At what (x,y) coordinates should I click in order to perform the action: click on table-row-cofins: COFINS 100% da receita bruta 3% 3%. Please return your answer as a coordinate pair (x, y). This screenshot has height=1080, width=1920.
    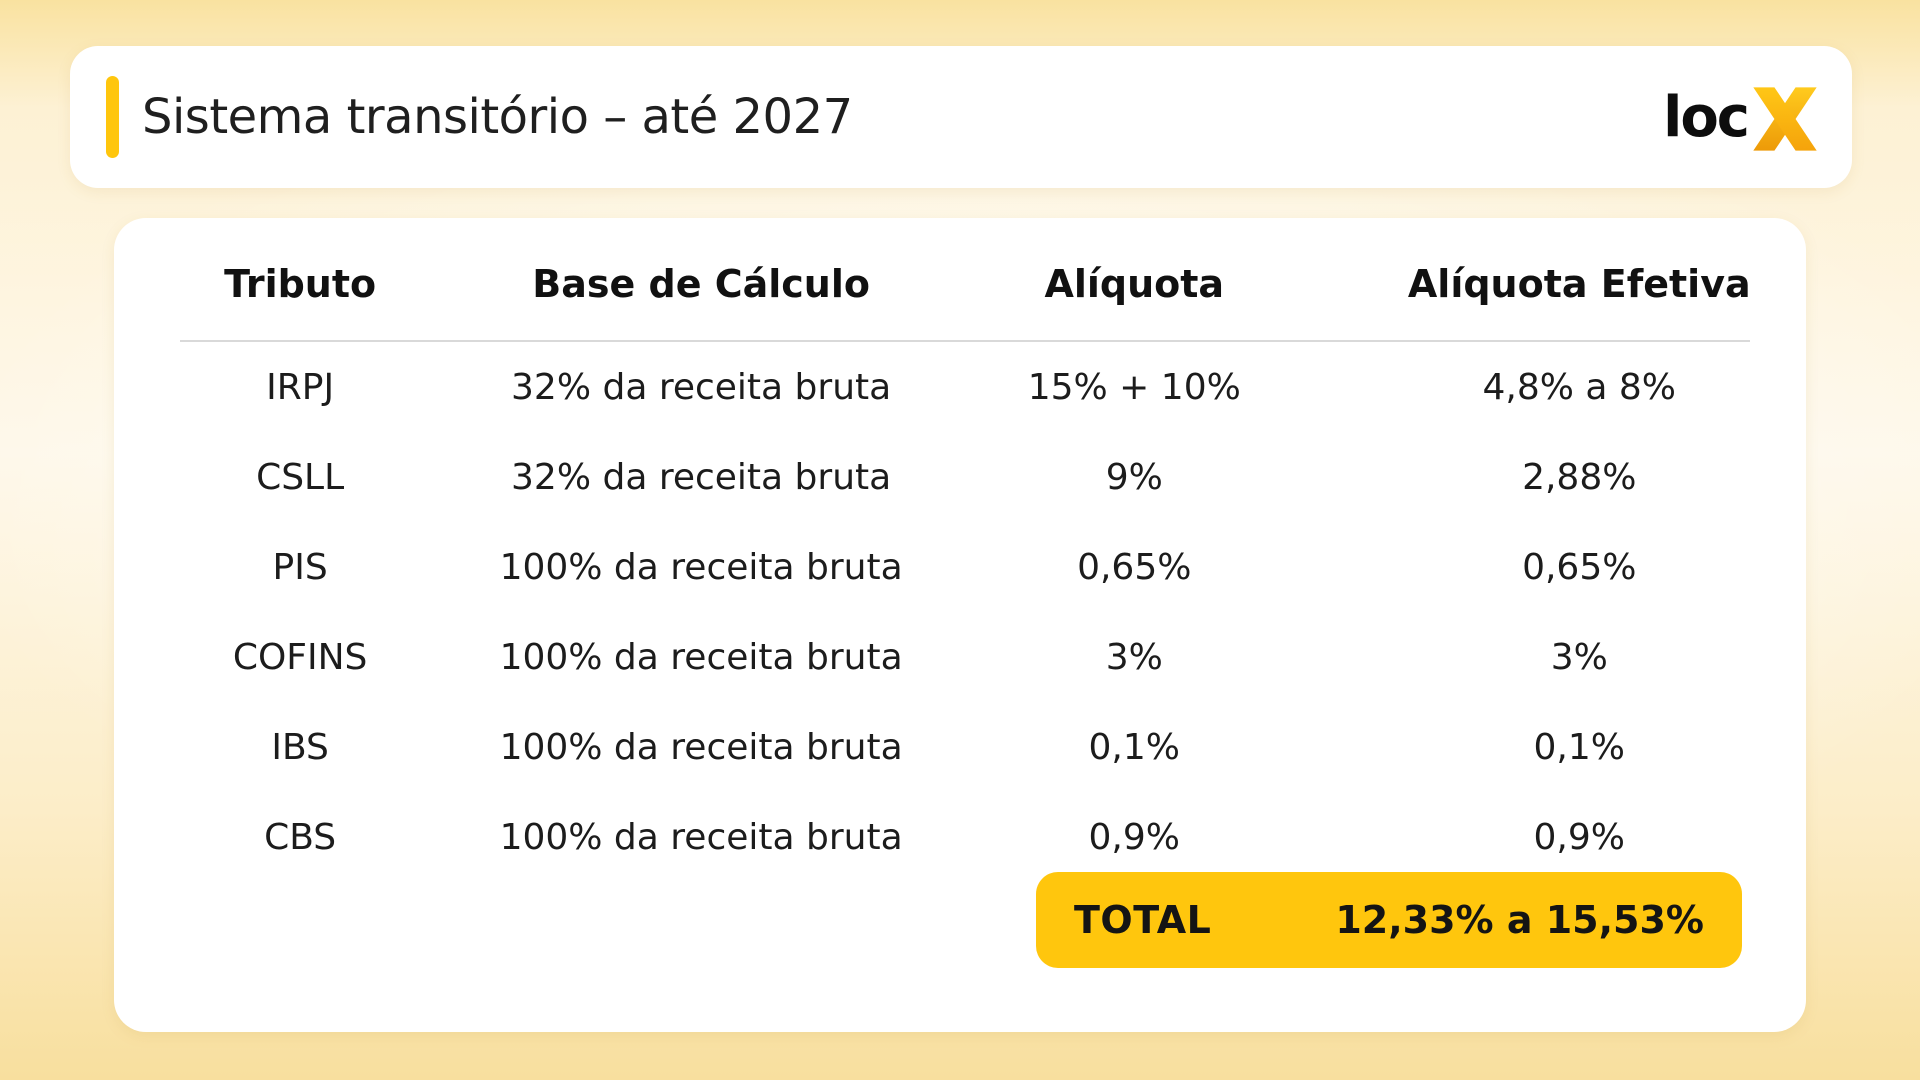
    Looking at the image, I should click on (960, 657).